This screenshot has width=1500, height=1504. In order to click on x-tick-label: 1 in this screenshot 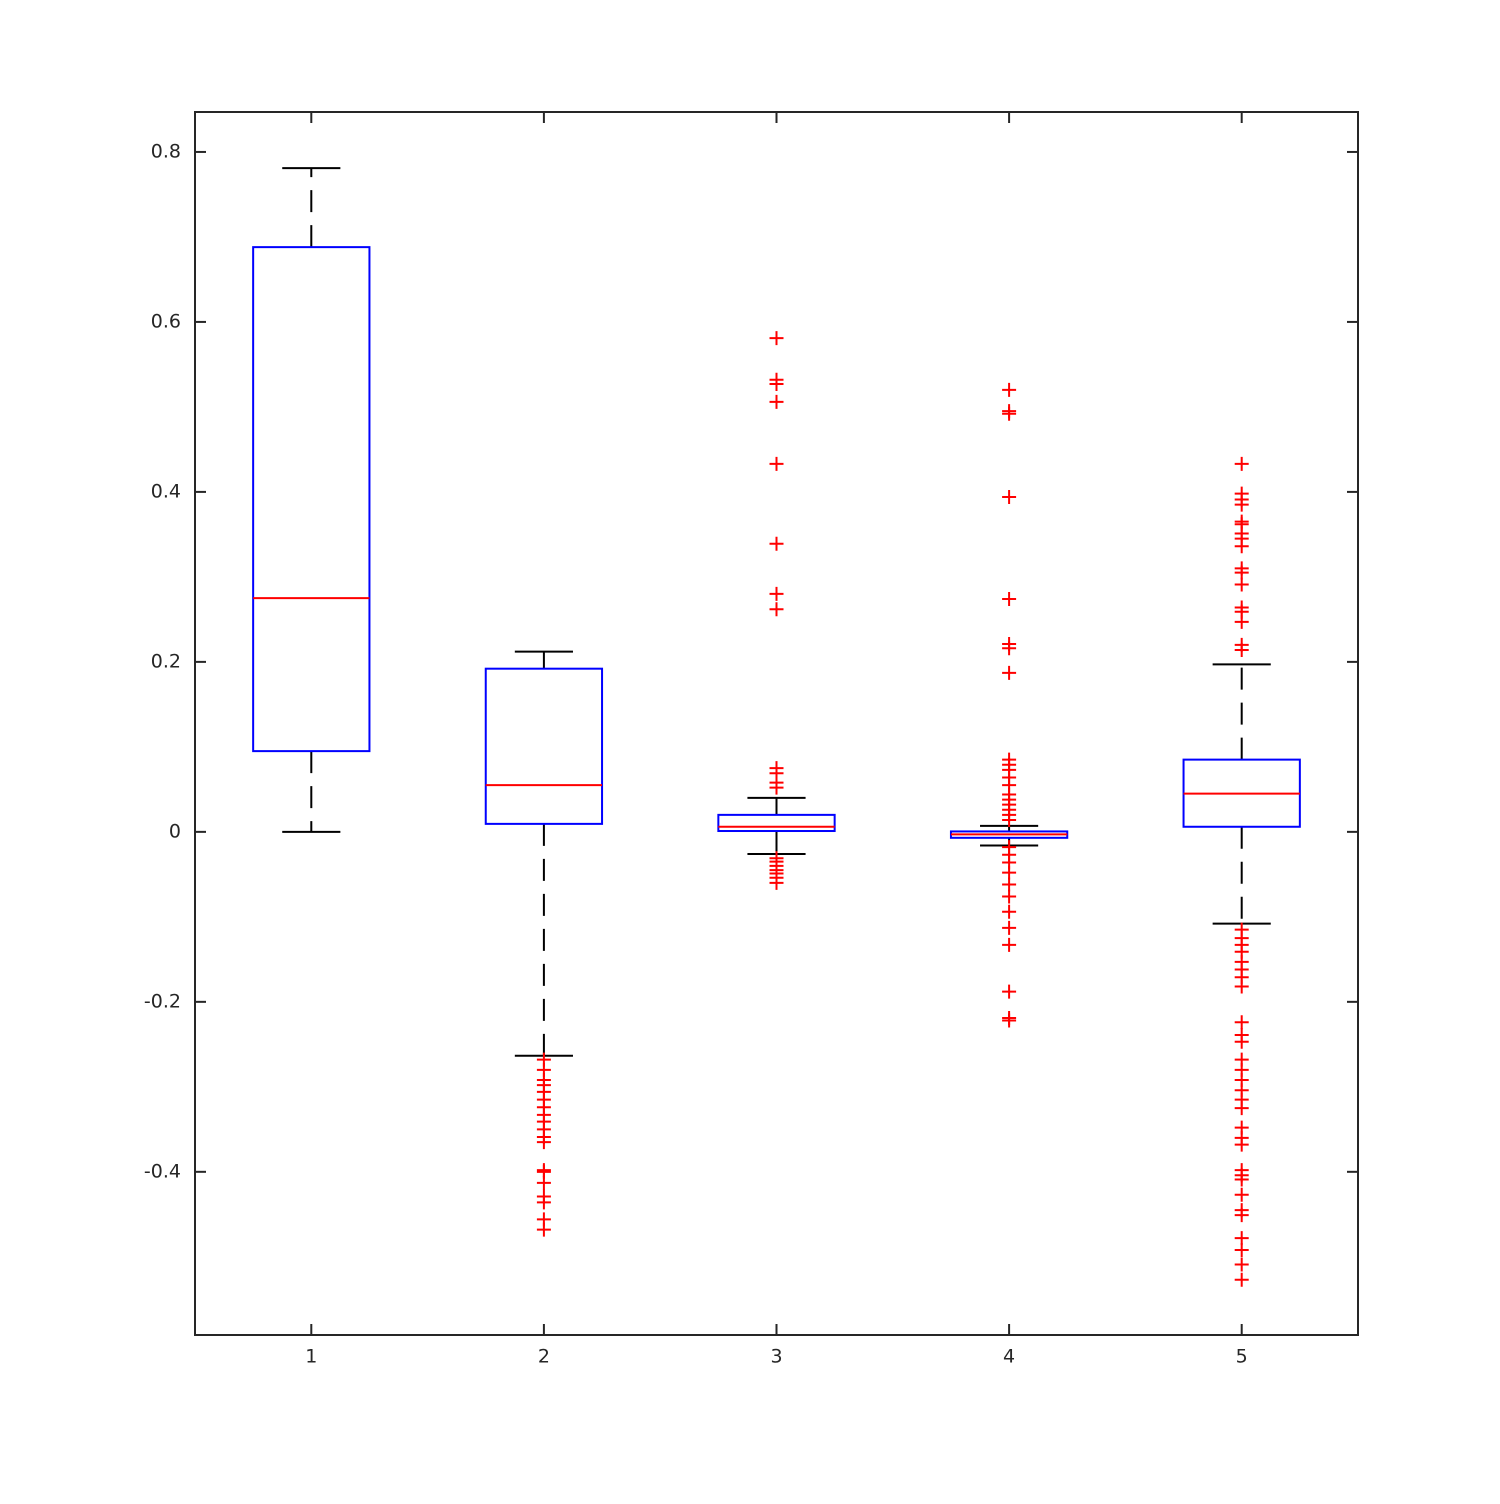, I will do `click(311, 1357)`.